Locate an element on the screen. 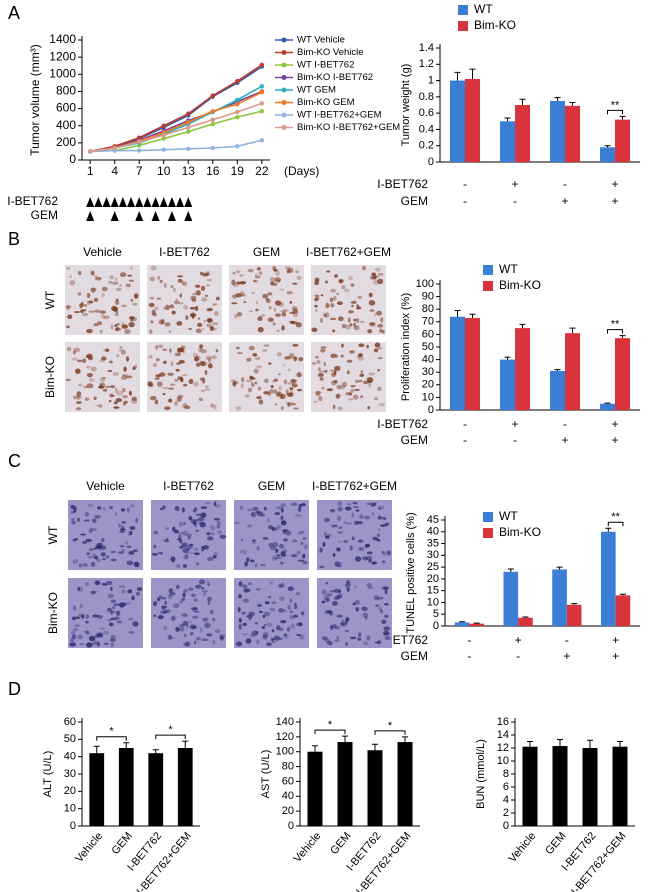  treatment-mark: - is located at coordinates (515, 201).